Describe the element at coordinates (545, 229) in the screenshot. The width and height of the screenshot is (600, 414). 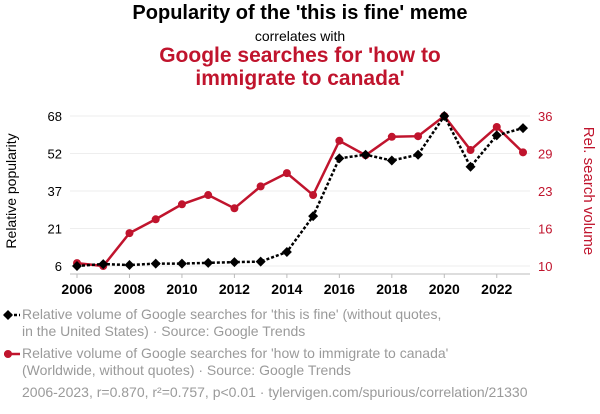
I see `y-tick-right: 16` at that location.